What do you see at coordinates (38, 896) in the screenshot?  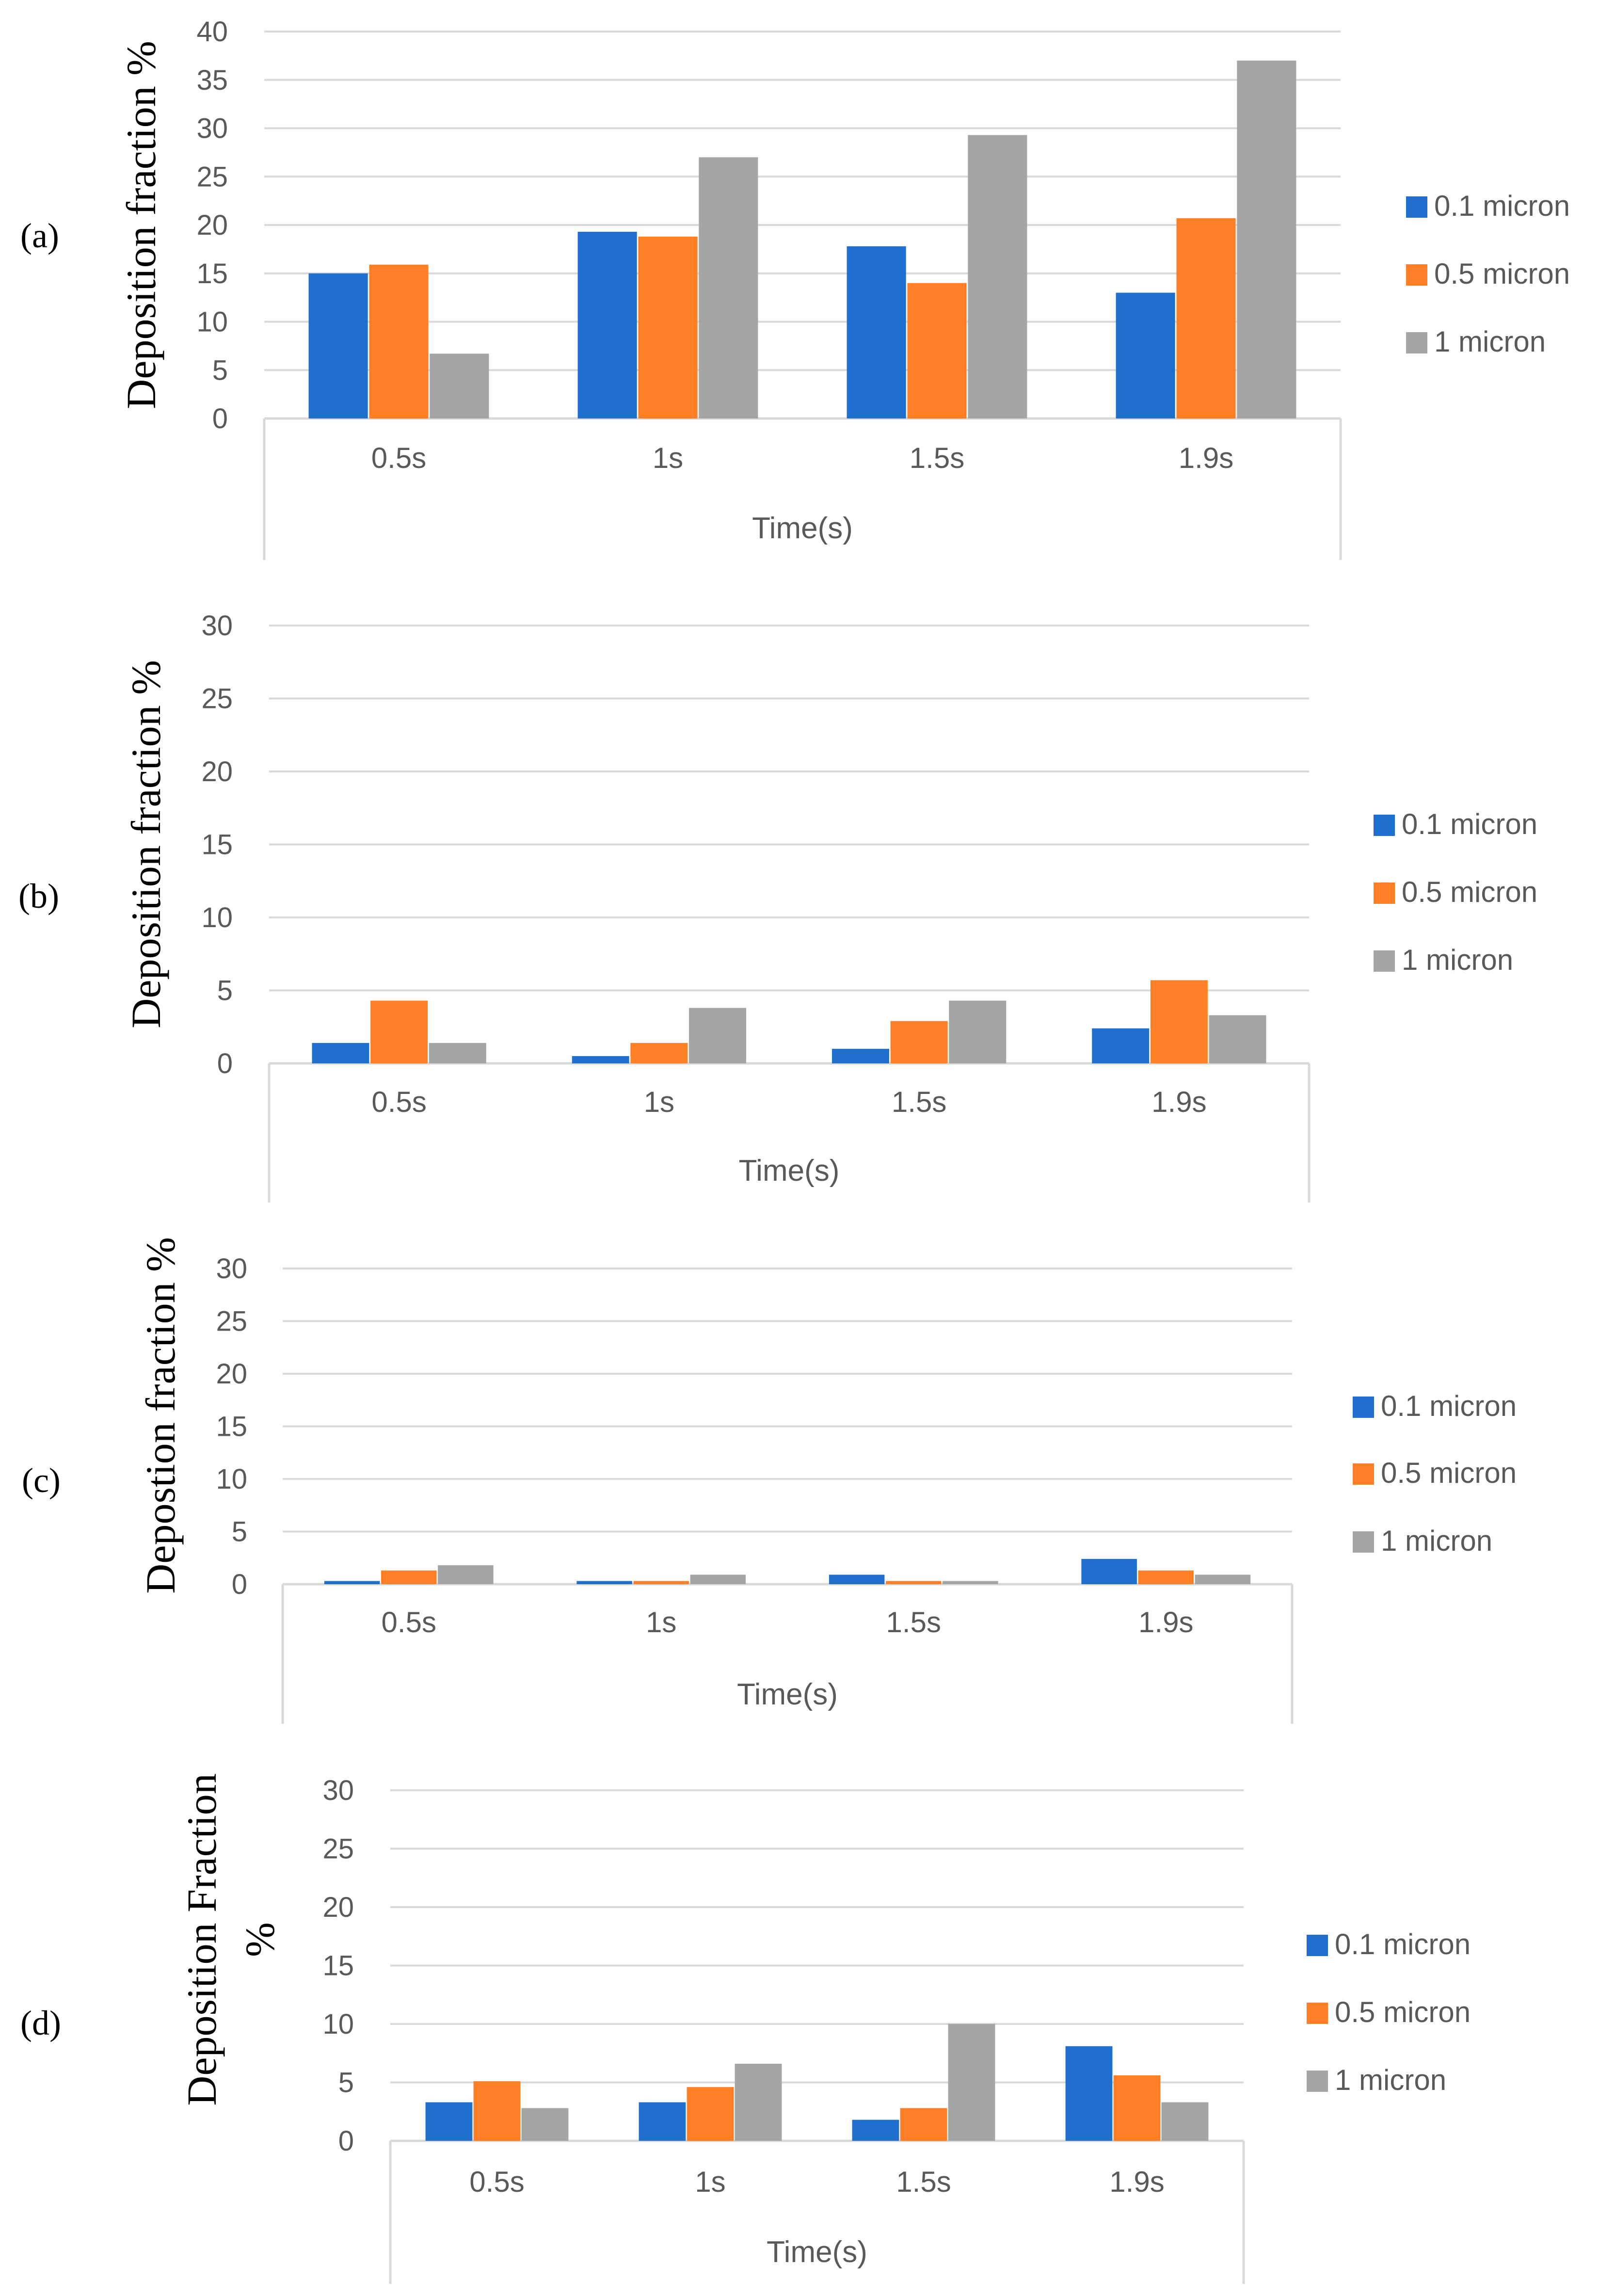 I see `panel-label: (b)` at bounding box center [38, 896].